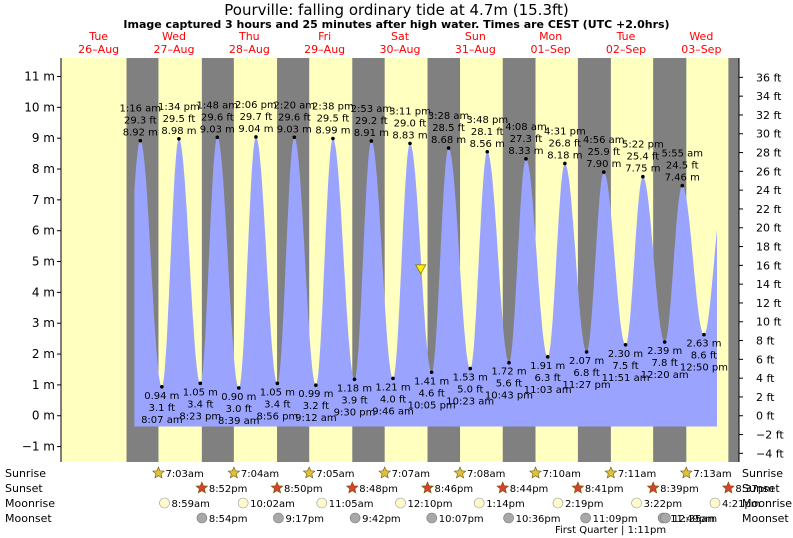  Describe the element at coordinates (393, 399) in the screenshot. I see `low-tide-ft: 4.0 ft` at that location.